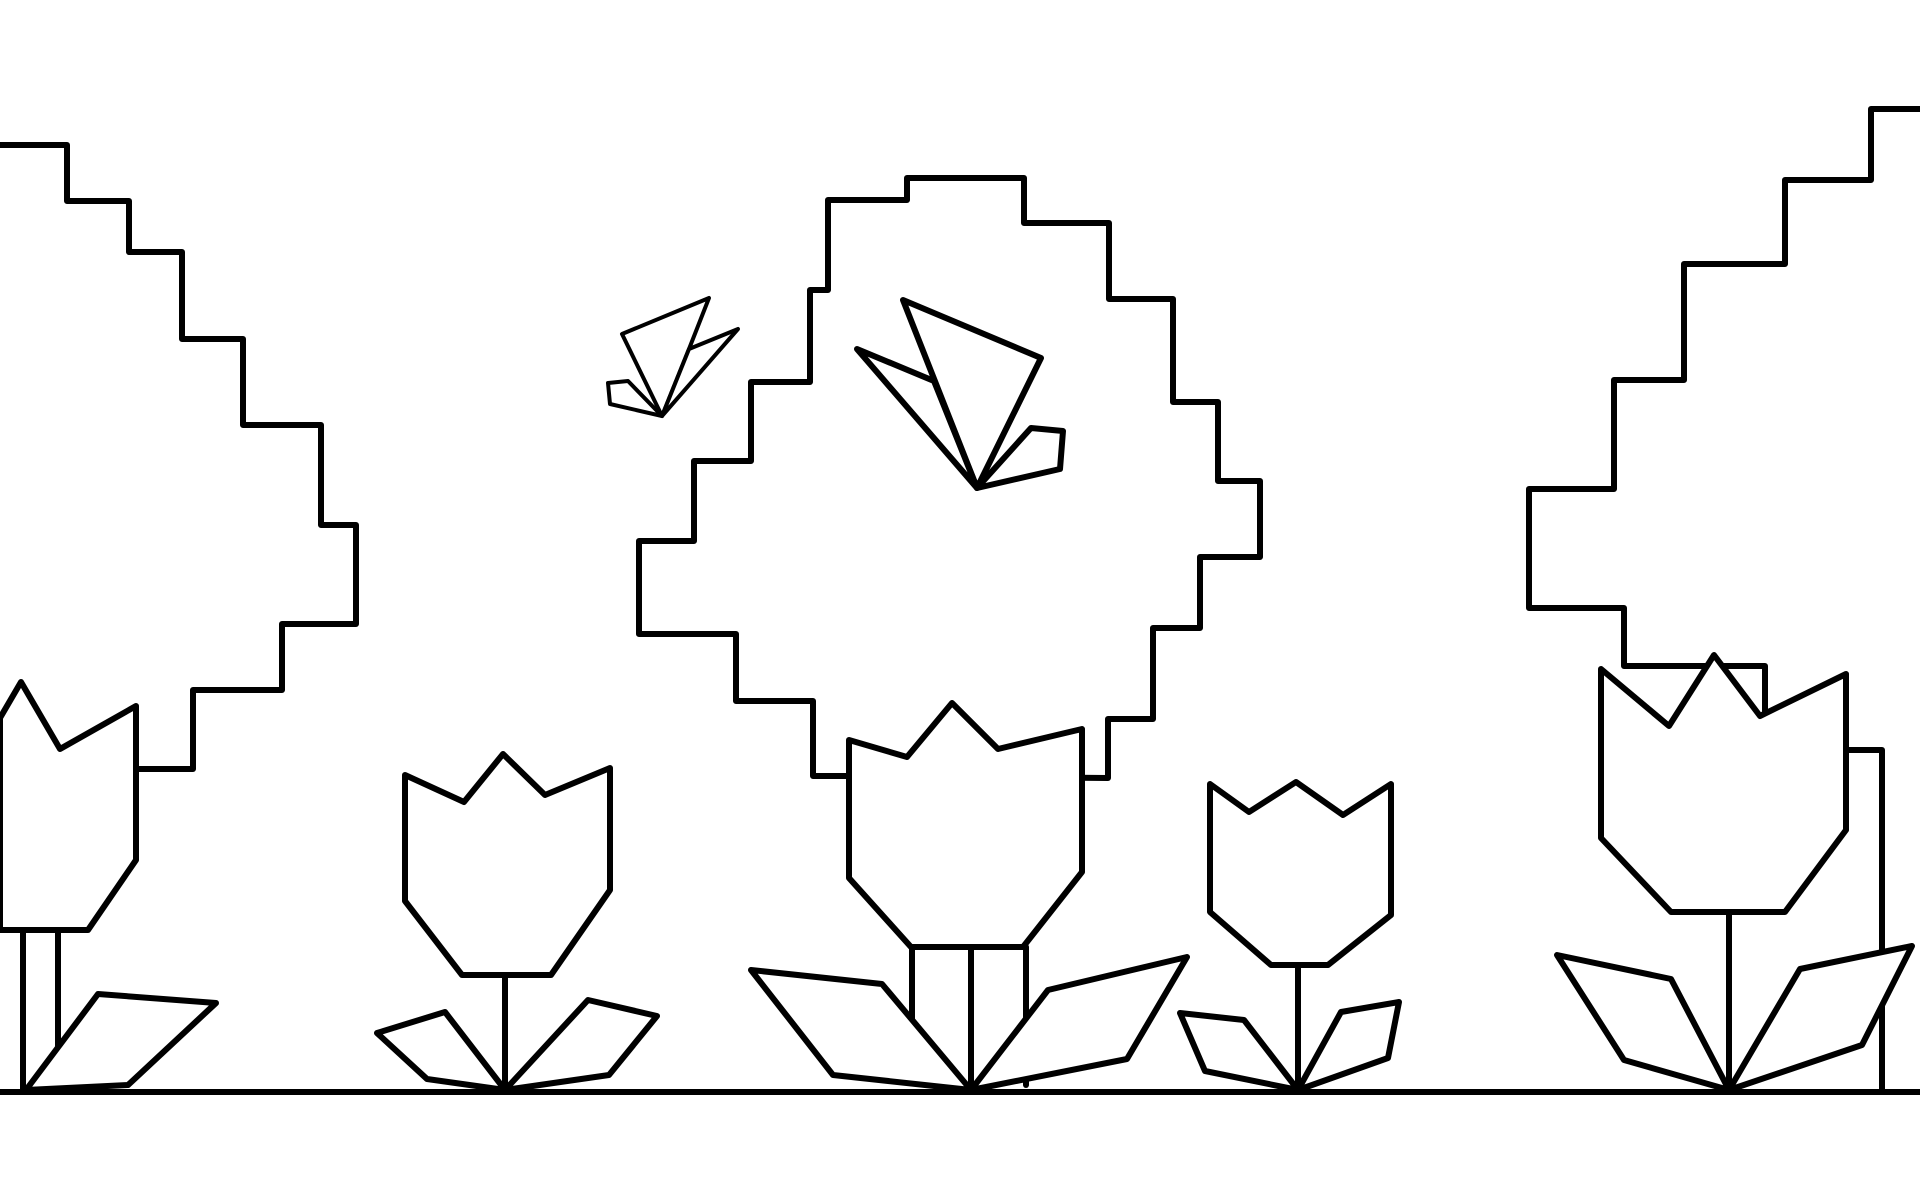 This screenshot has height=1200, width=1920. Describe the element at coordinates (1020, 458) in the screenshot. I see `butterfly-large-wing-lower` at that location.